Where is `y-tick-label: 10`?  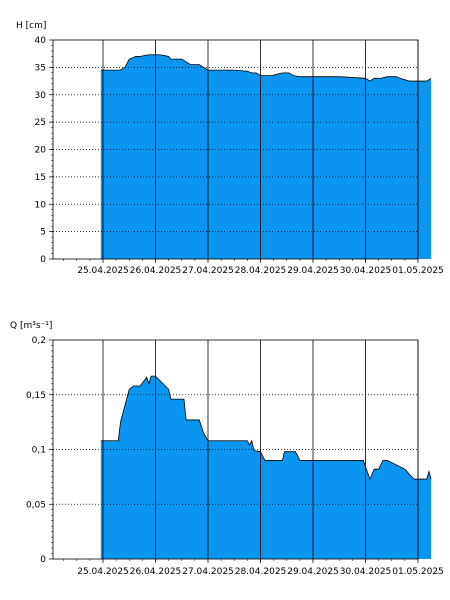
y-tick-label: 10 is located at coordinates (41, 205).